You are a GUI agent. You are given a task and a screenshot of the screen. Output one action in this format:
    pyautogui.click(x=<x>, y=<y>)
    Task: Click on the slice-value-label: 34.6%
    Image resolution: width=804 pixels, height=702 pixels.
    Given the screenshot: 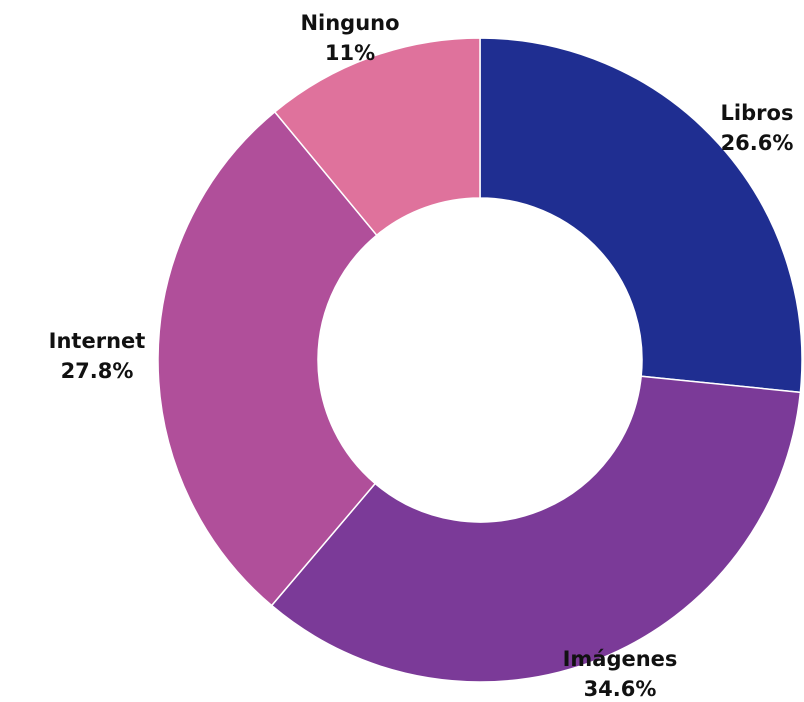 What is the action you would take?
    pyautogui.click(x=620, y=689)
    